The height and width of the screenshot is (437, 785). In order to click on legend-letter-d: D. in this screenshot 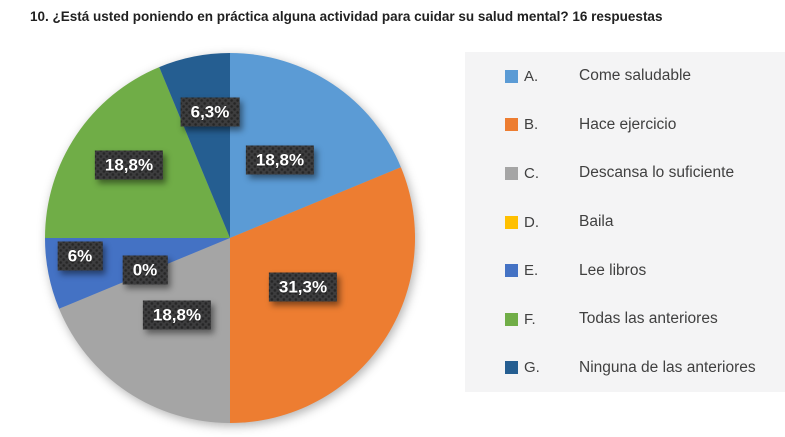, I will do `click(531, 222)`.